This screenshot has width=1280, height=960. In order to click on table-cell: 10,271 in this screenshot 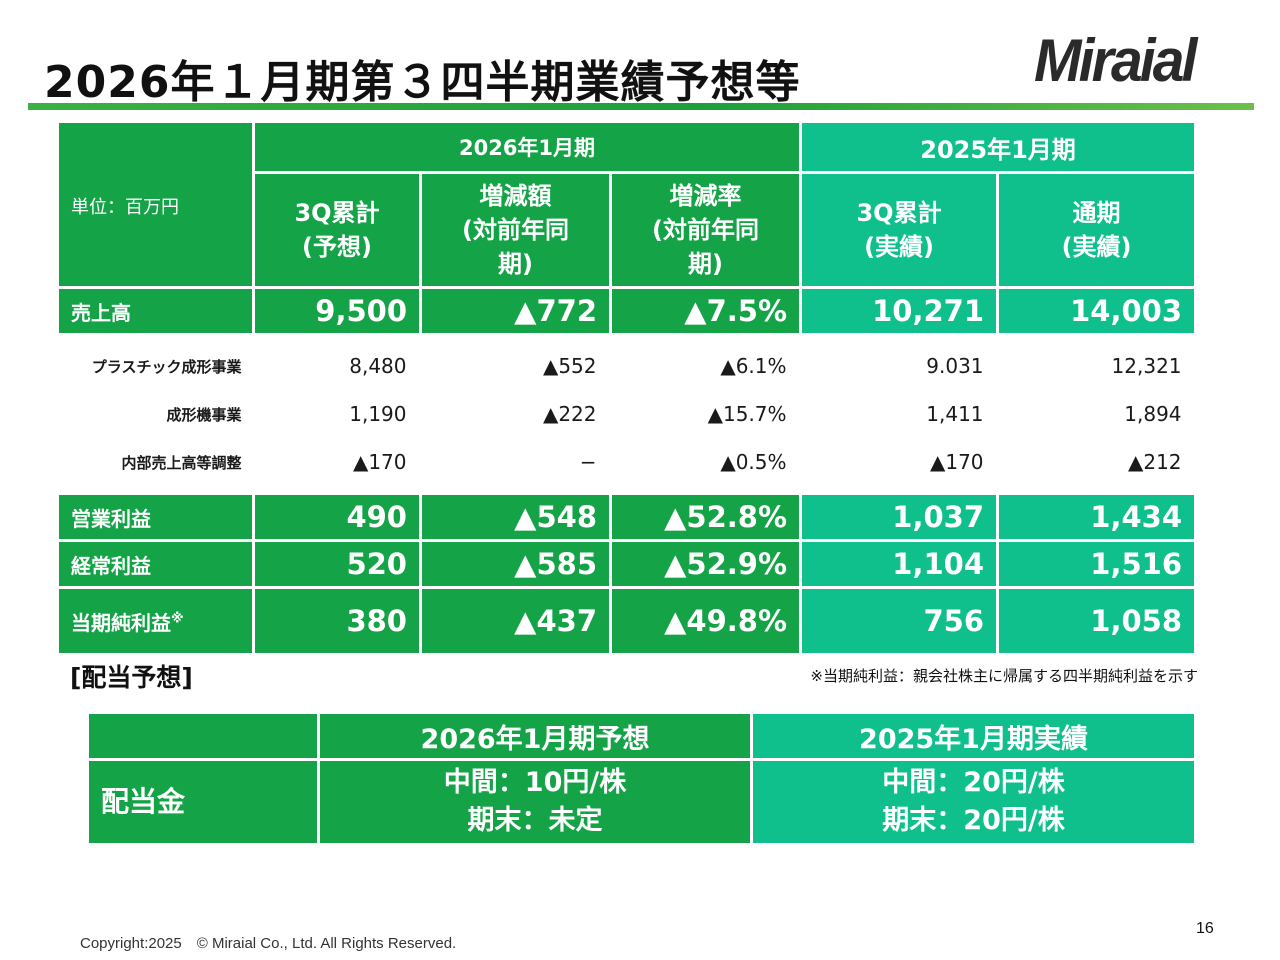, I will do `click(899, 311)`.